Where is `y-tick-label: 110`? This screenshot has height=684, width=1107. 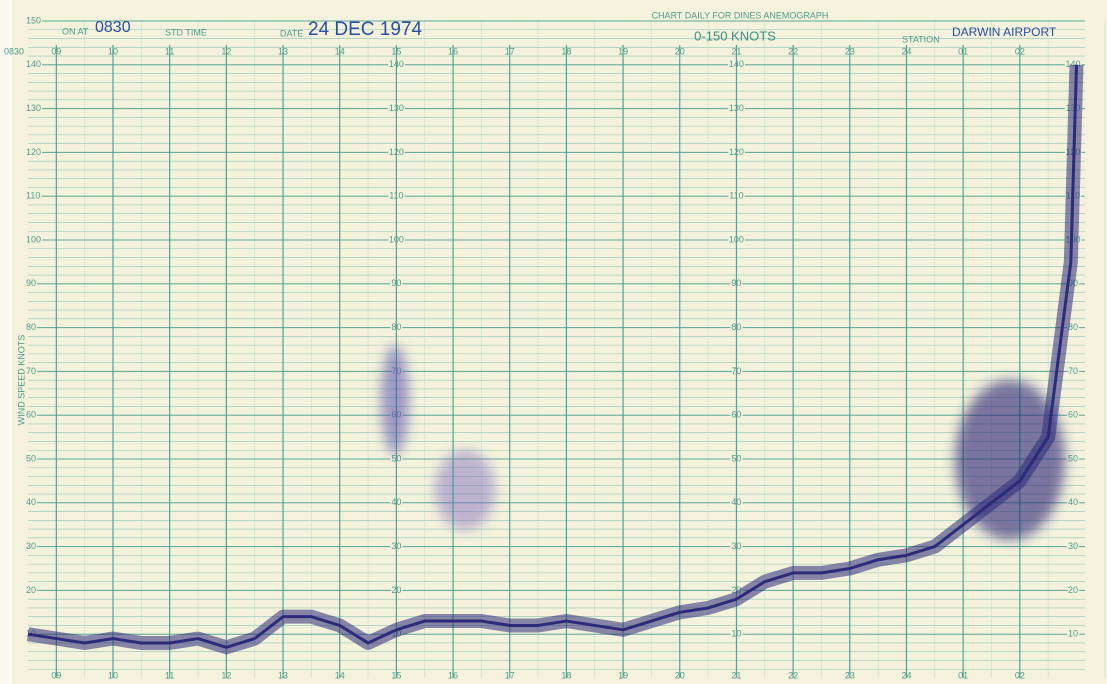
y-tick-label: 110 is located at coordinates (33, 196).